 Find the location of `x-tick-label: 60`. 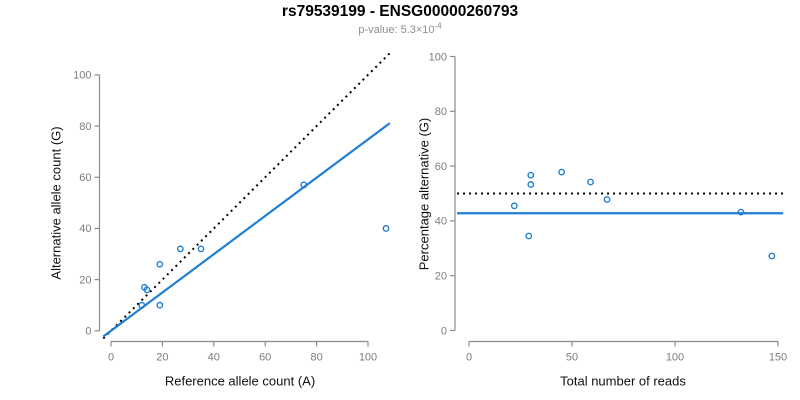

x-tick-label: 60 is located at coordinates (265, 358).